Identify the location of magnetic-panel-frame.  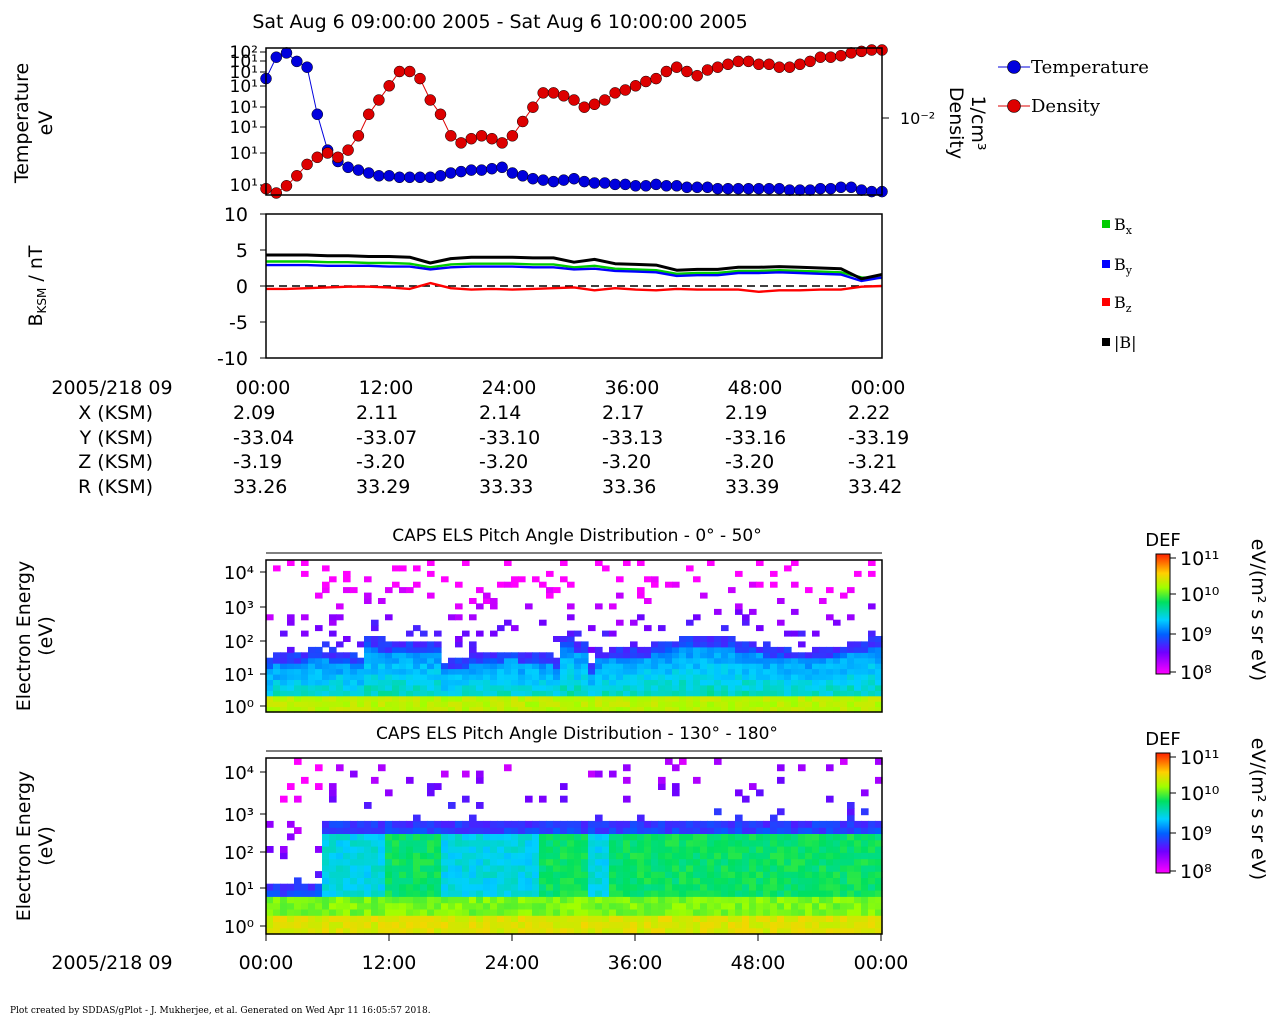
(574, 286).